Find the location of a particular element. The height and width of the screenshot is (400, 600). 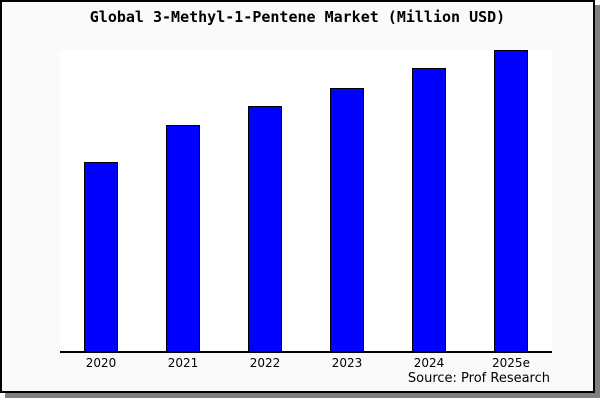

x-tick-2021: 2021 is located at coordinates (183, 363).